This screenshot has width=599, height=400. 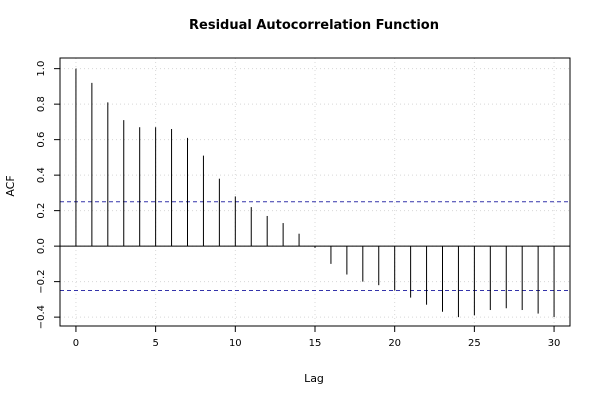 I want to click on chart-title: Residual Autocorrelation Function, so click(x=314, y=25).